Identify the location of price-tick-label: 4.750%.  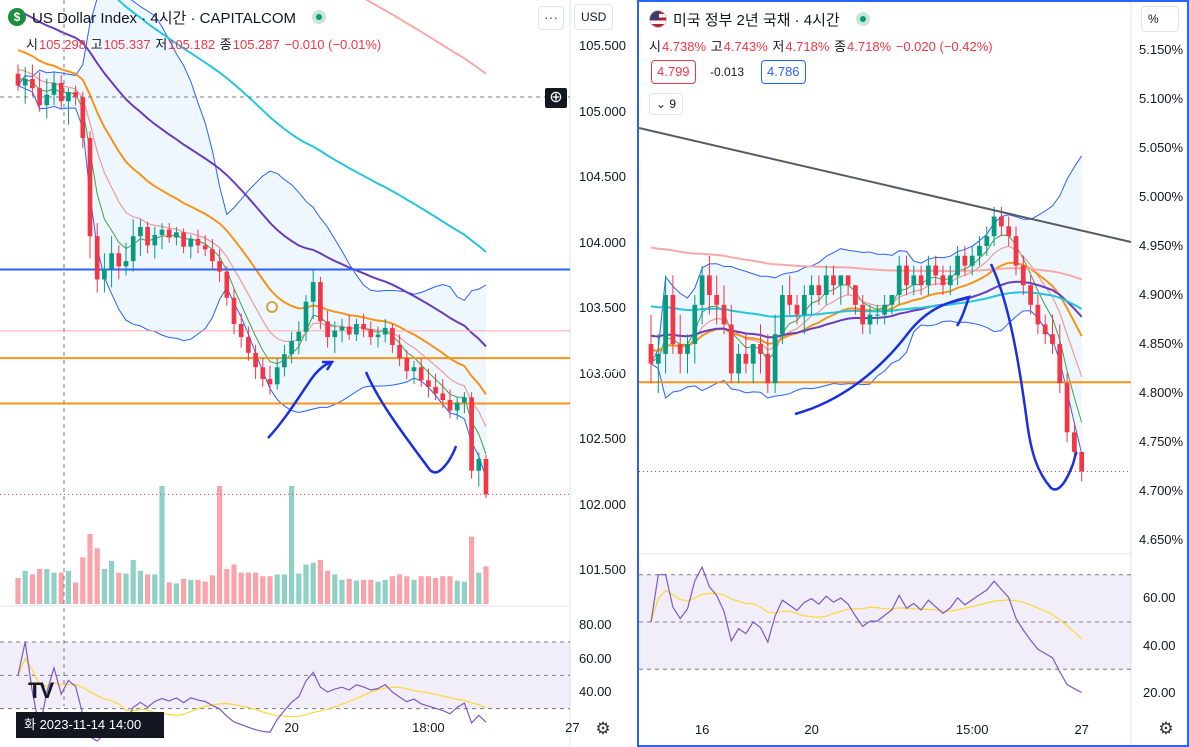
(1161, 442).